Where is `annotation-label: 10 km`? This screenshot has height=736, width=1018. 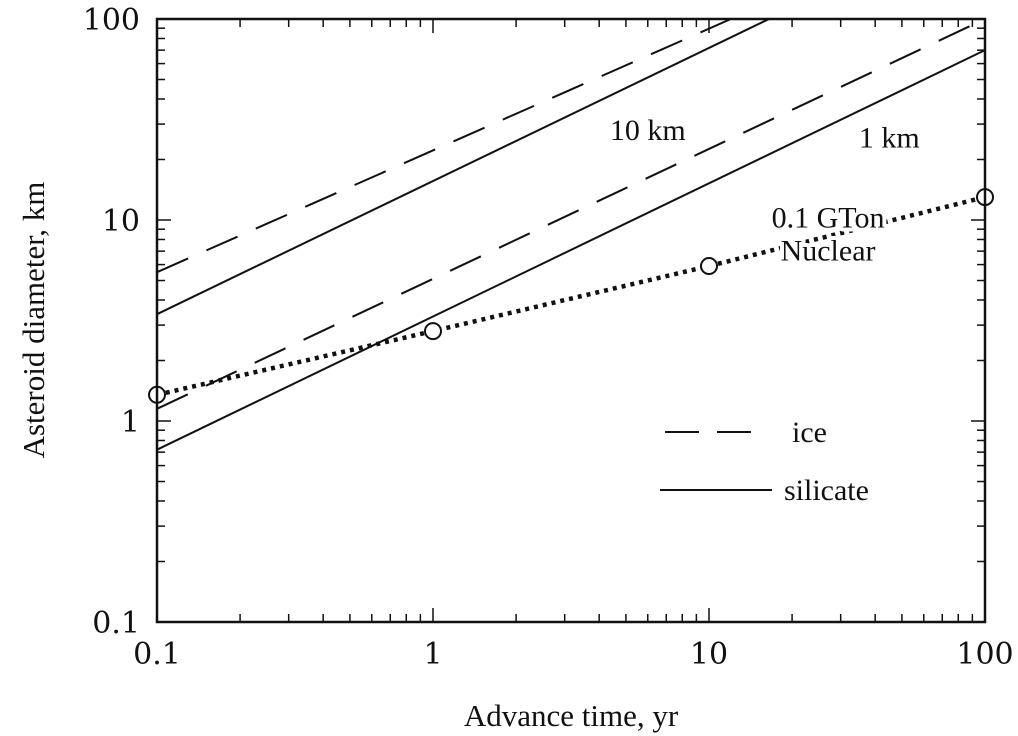
annotation-label: 10 km is located at coordinates (648, 130).